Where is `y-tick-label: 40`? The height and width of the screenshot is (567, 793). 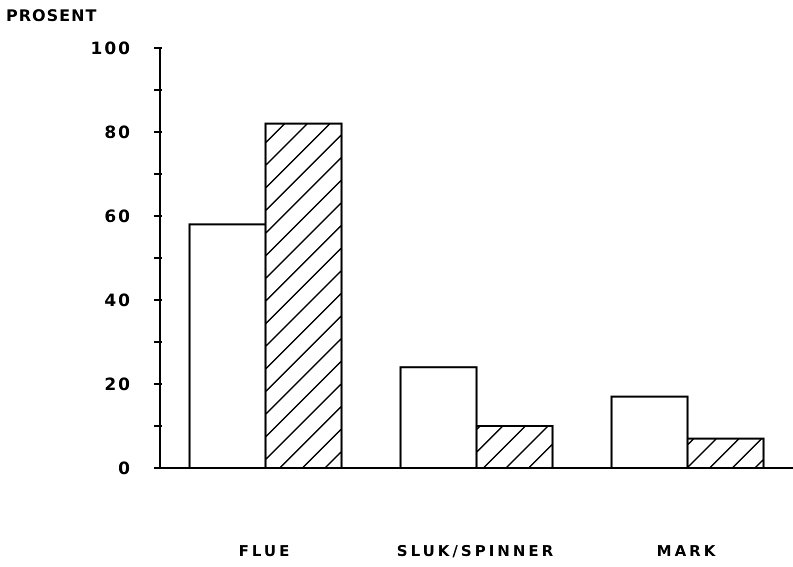
y-tick-label: 40 is located at coordinates (118, 301).